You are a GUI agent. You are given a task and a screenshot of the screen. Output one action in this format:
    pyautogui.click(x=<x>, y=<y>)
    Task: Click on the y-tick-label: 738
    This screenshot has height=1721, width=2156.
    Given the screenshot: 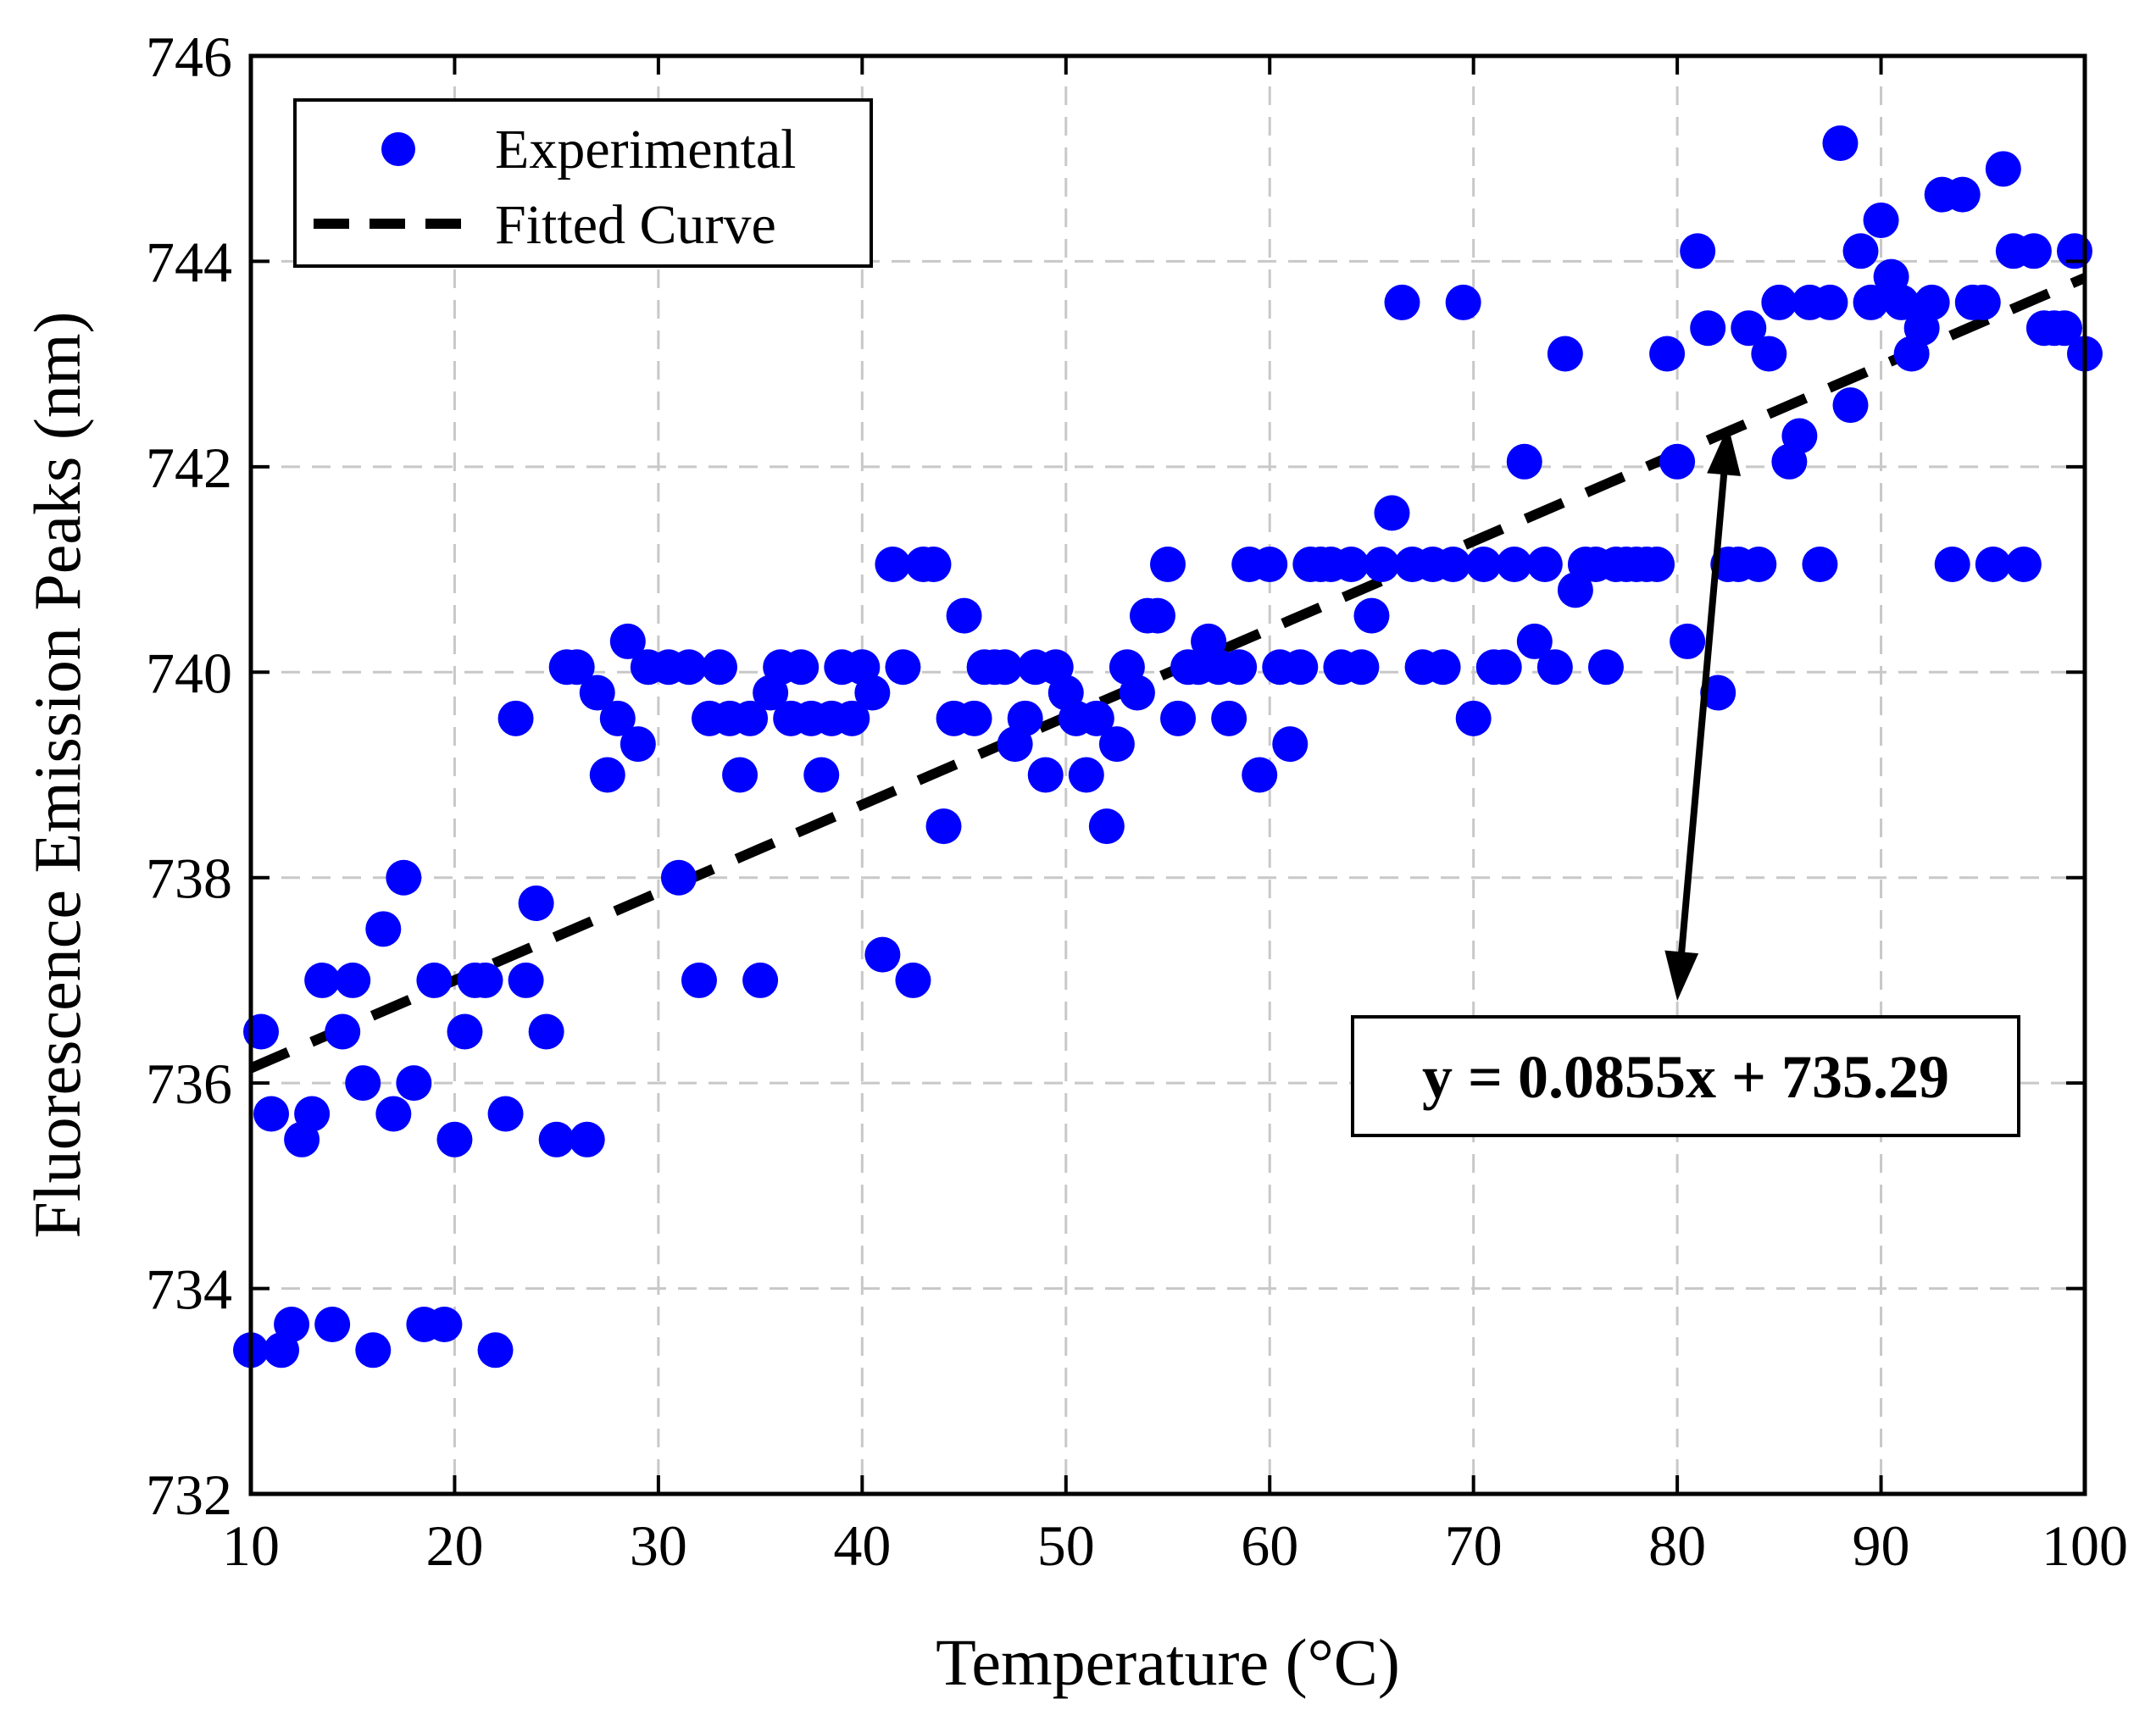 What is the action you would take?
    pyautogui.click(x=189, y=879)
    